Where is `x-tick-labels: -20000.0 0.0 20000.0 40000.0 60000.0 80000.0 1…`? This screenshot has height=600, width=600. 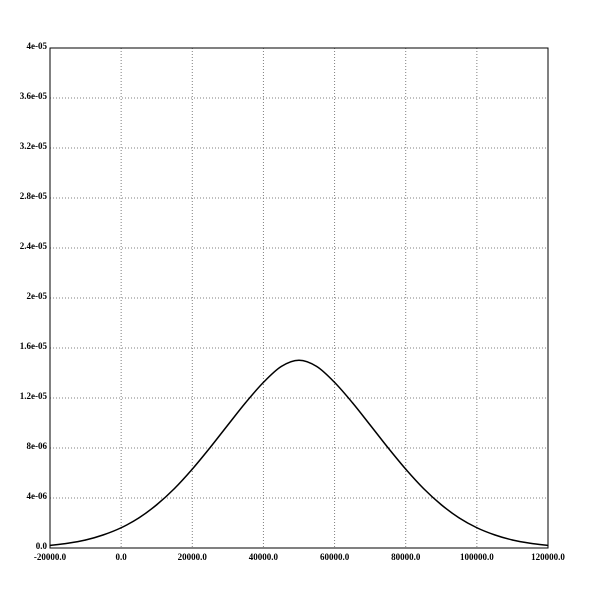
x-tick-labels: -20000.0 0.0 20000.0 40000.0 60000.0 80000.0 1… is located at coordinates (300, 557).